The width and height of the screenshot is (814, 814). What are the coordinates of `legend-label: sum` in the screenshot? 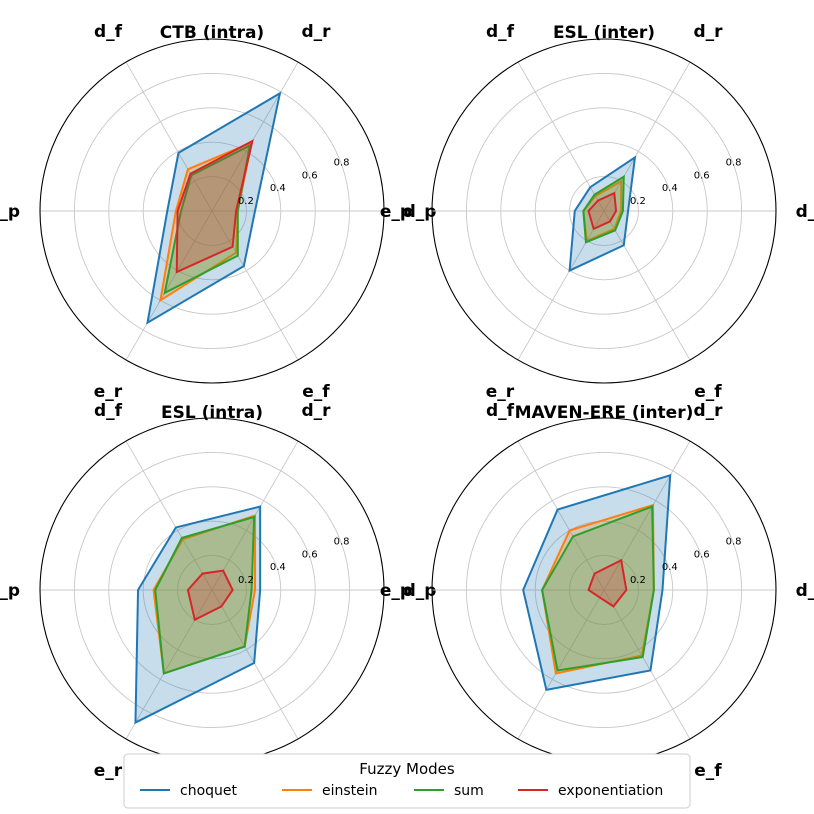 It's located at (469, 791).